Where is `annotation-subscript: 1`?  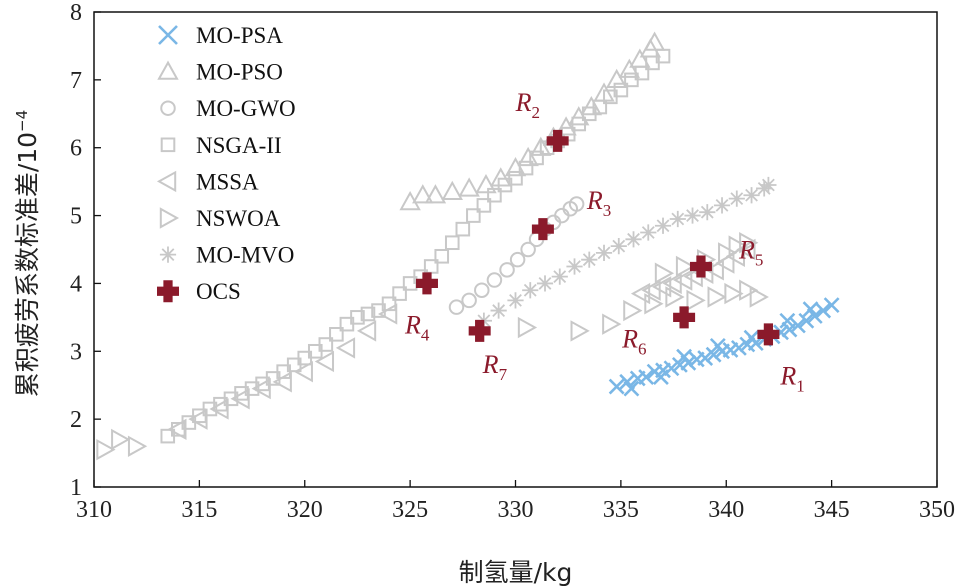 annotation-subscript: 1 is located at coordinates (800, 385).